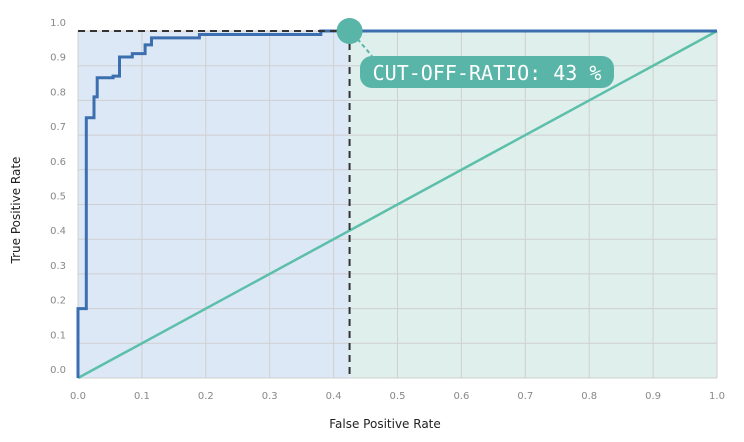 The width and height of the screenshot is (744, 442). What do you see at coordinates (16, 211) in the screenshot?
I see `y-axis-label: True Positive Rate` at bounding box center [16, 211].